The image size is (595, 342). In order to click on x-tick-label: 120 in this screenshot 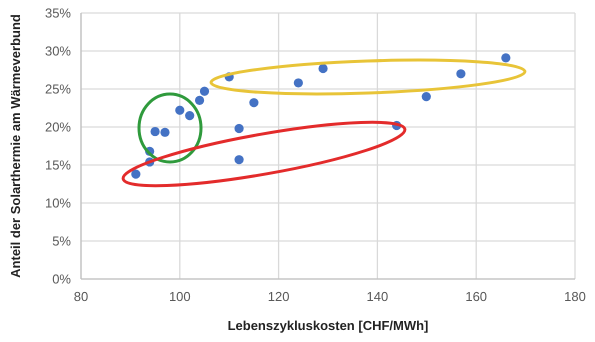, I will do `click(279, 296)`.